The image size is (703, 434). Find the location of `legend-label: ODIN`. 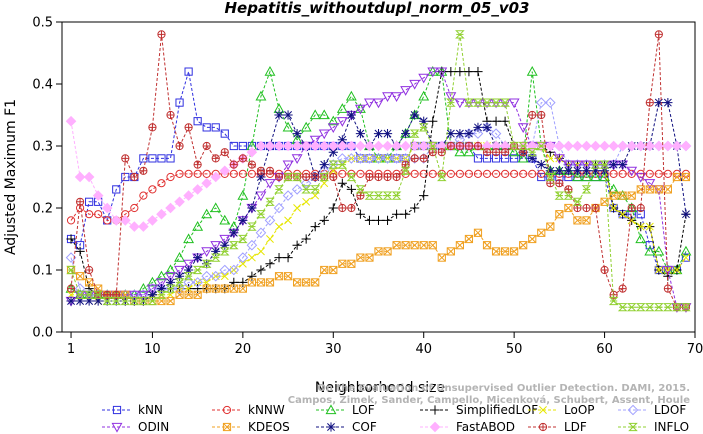

legend-label: ODIN is located at coordinates (153, 427).